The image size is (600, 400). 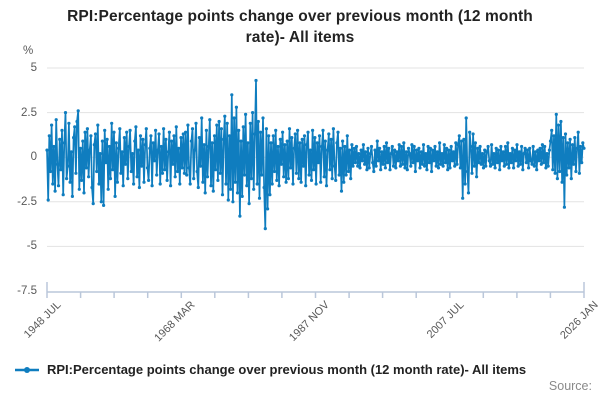 I want to click on x-axis-labels: 1948 JUL 1968 MAR 1987 NOV 2007 JUL 2026 JAN, so click(x=310, y=322).